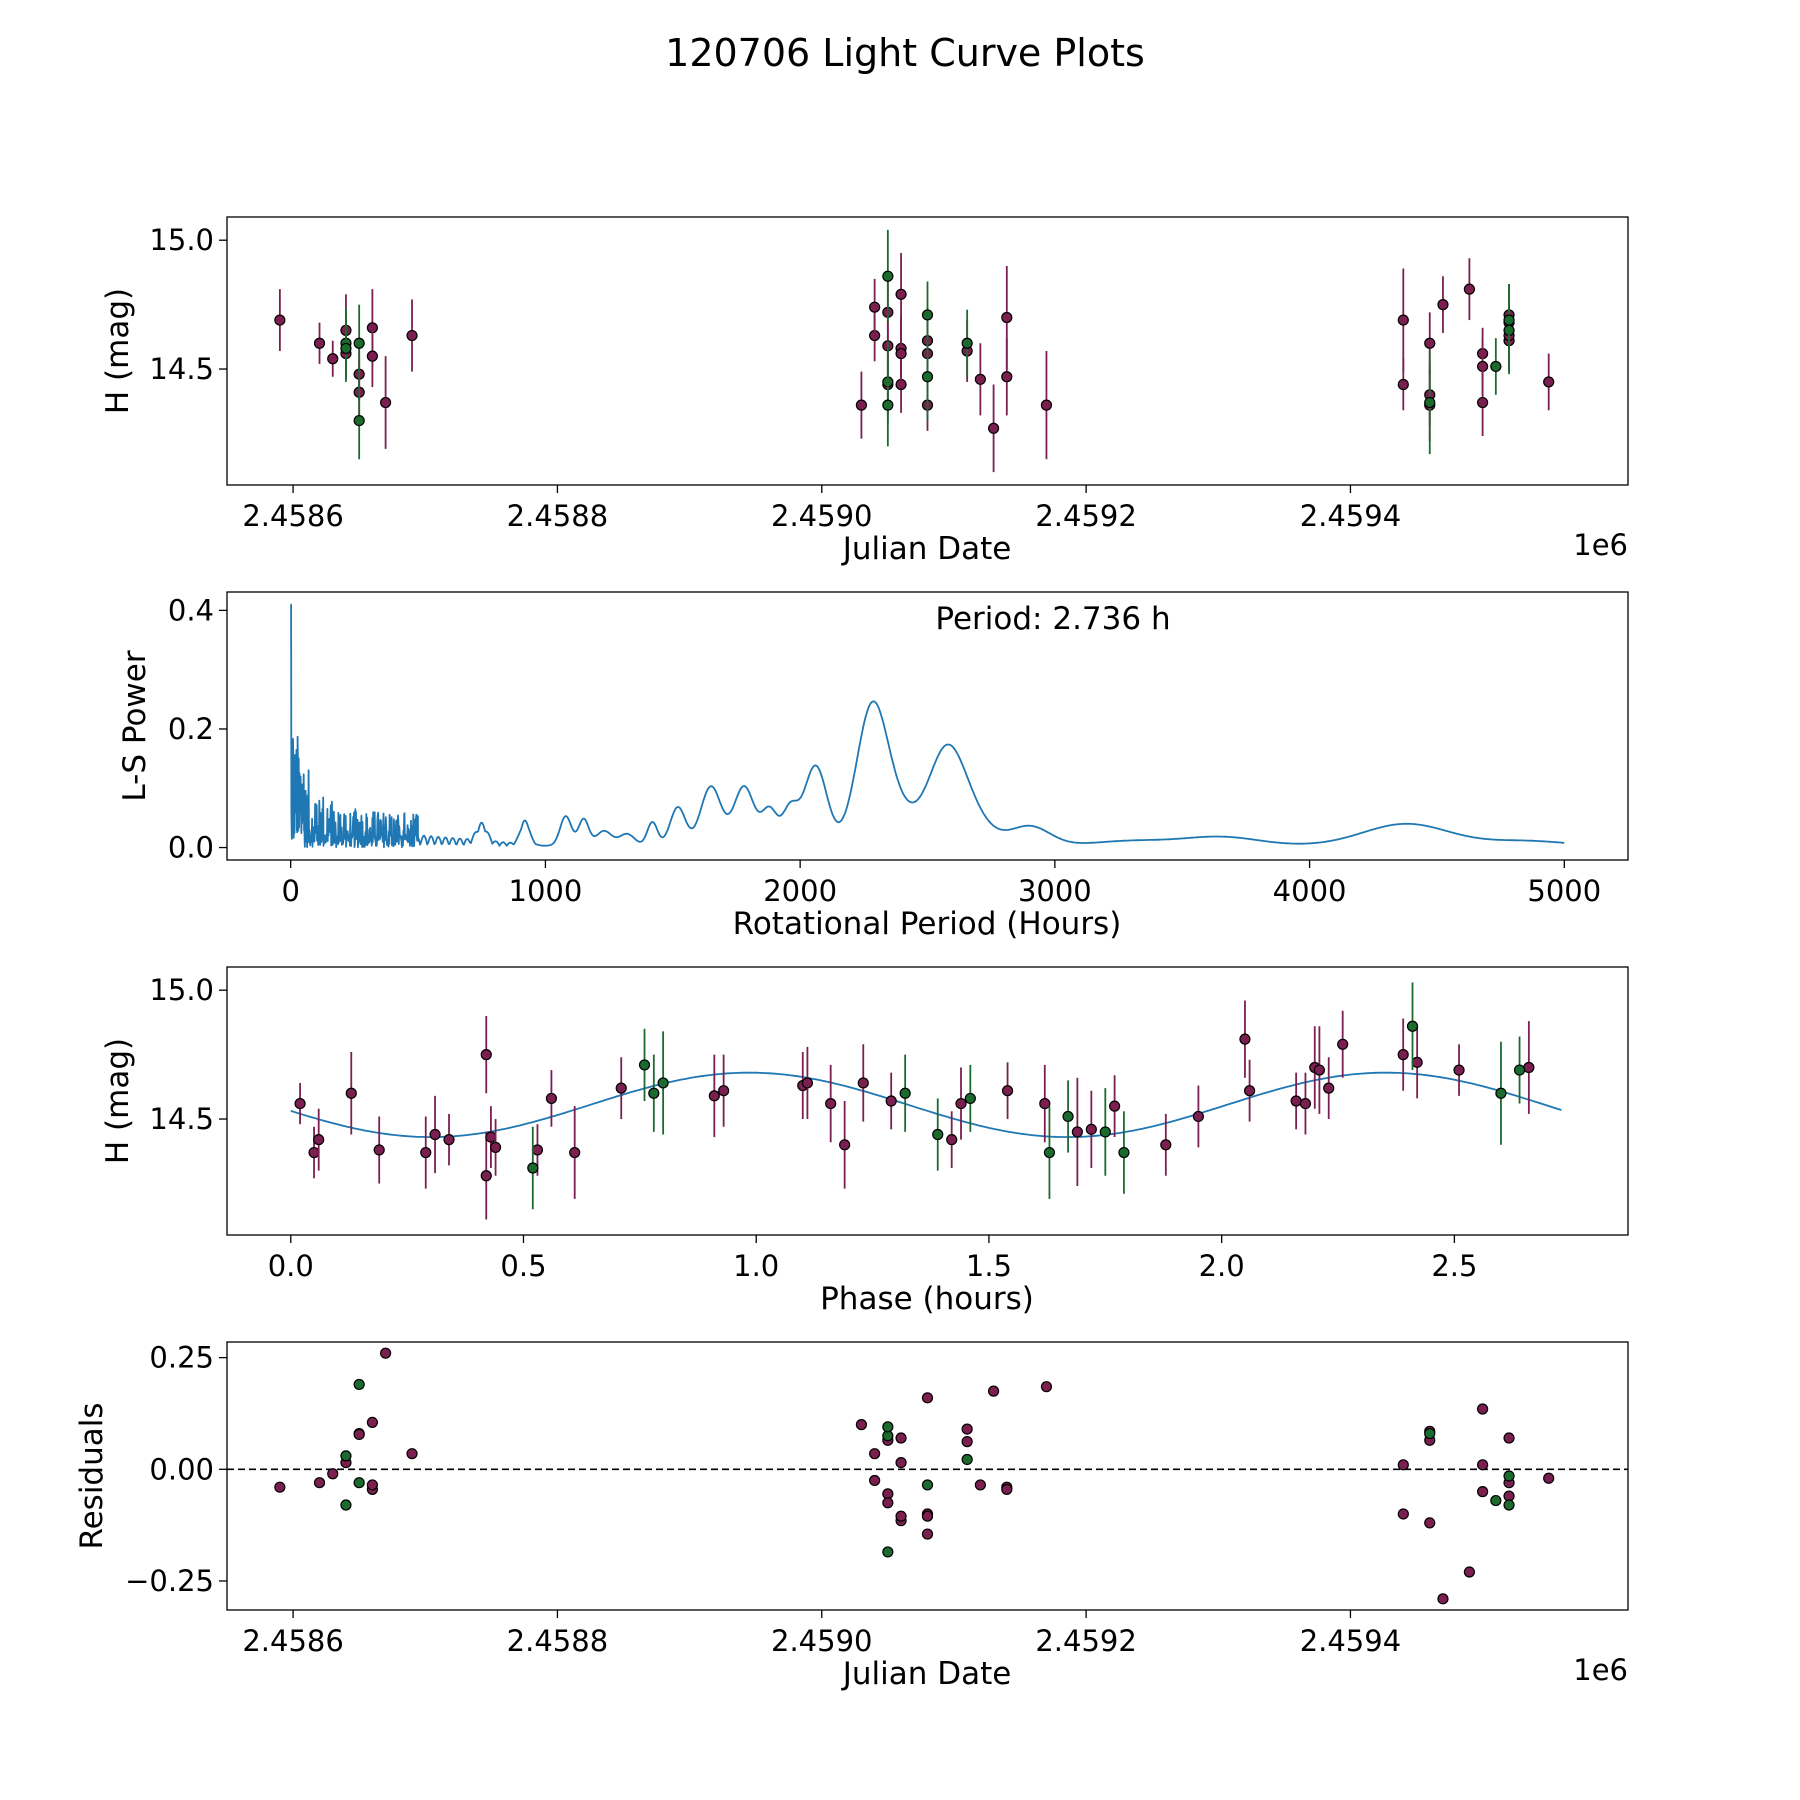  Describe the element at coordinates (941, 884) in the screenshot. I see `periodogram-x-ticks: 0 1000 2000 3000 4000 5000` at that location.